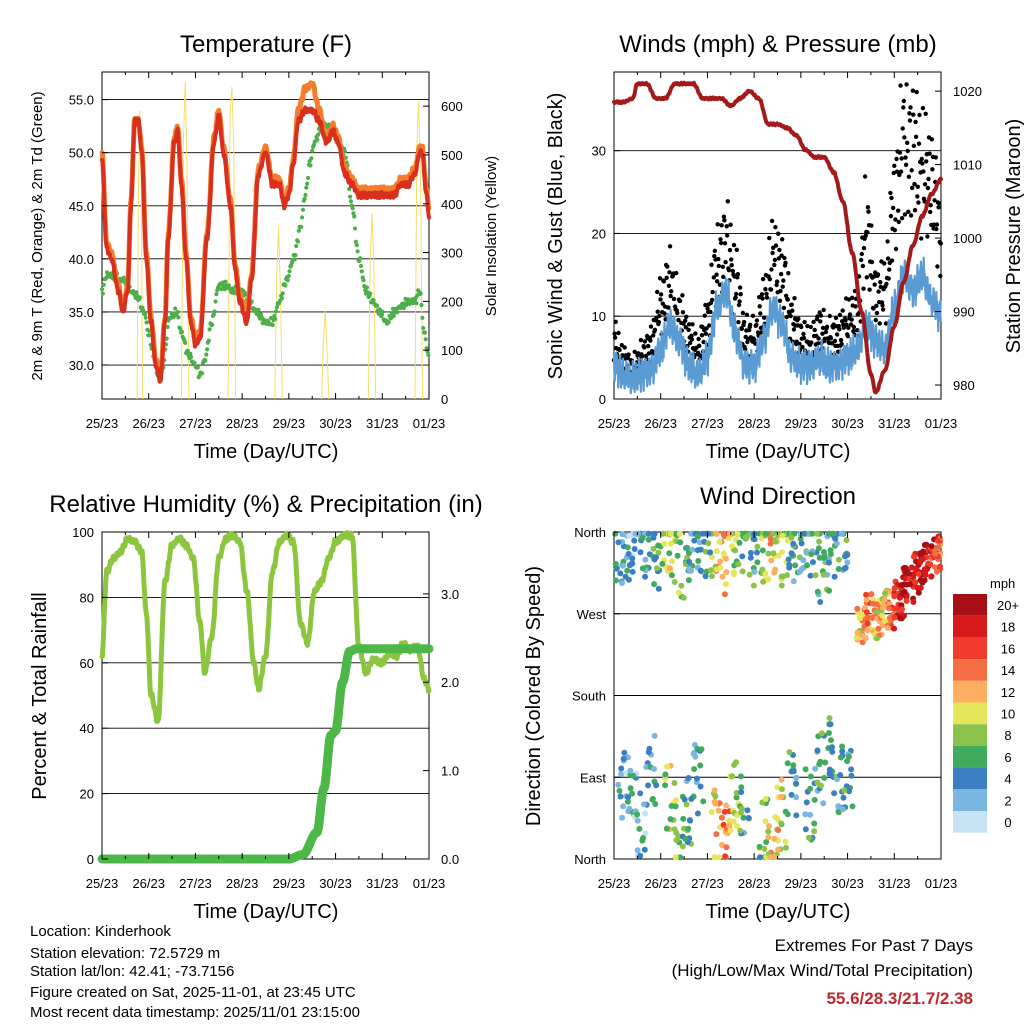 Image resolution: width=1024 pixels, height=1024 pixels. I want to click on x-tick-label: 01/23, so click(941, 423).